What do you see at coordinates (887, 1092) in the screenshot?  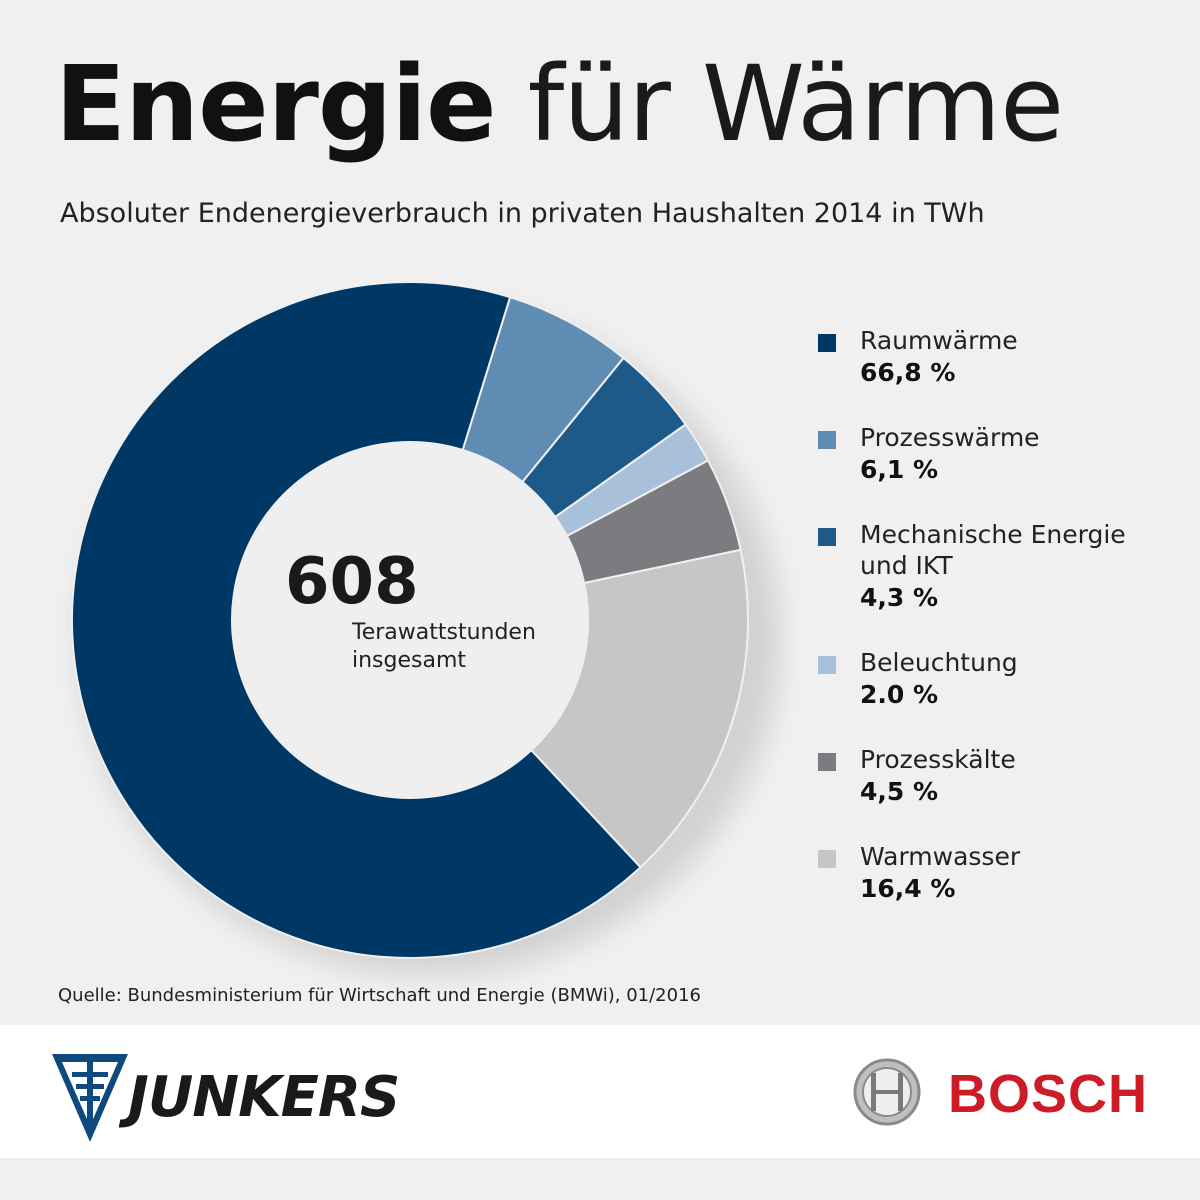 I see `bosch-armature-icon` at bounding box center [887, 1092].